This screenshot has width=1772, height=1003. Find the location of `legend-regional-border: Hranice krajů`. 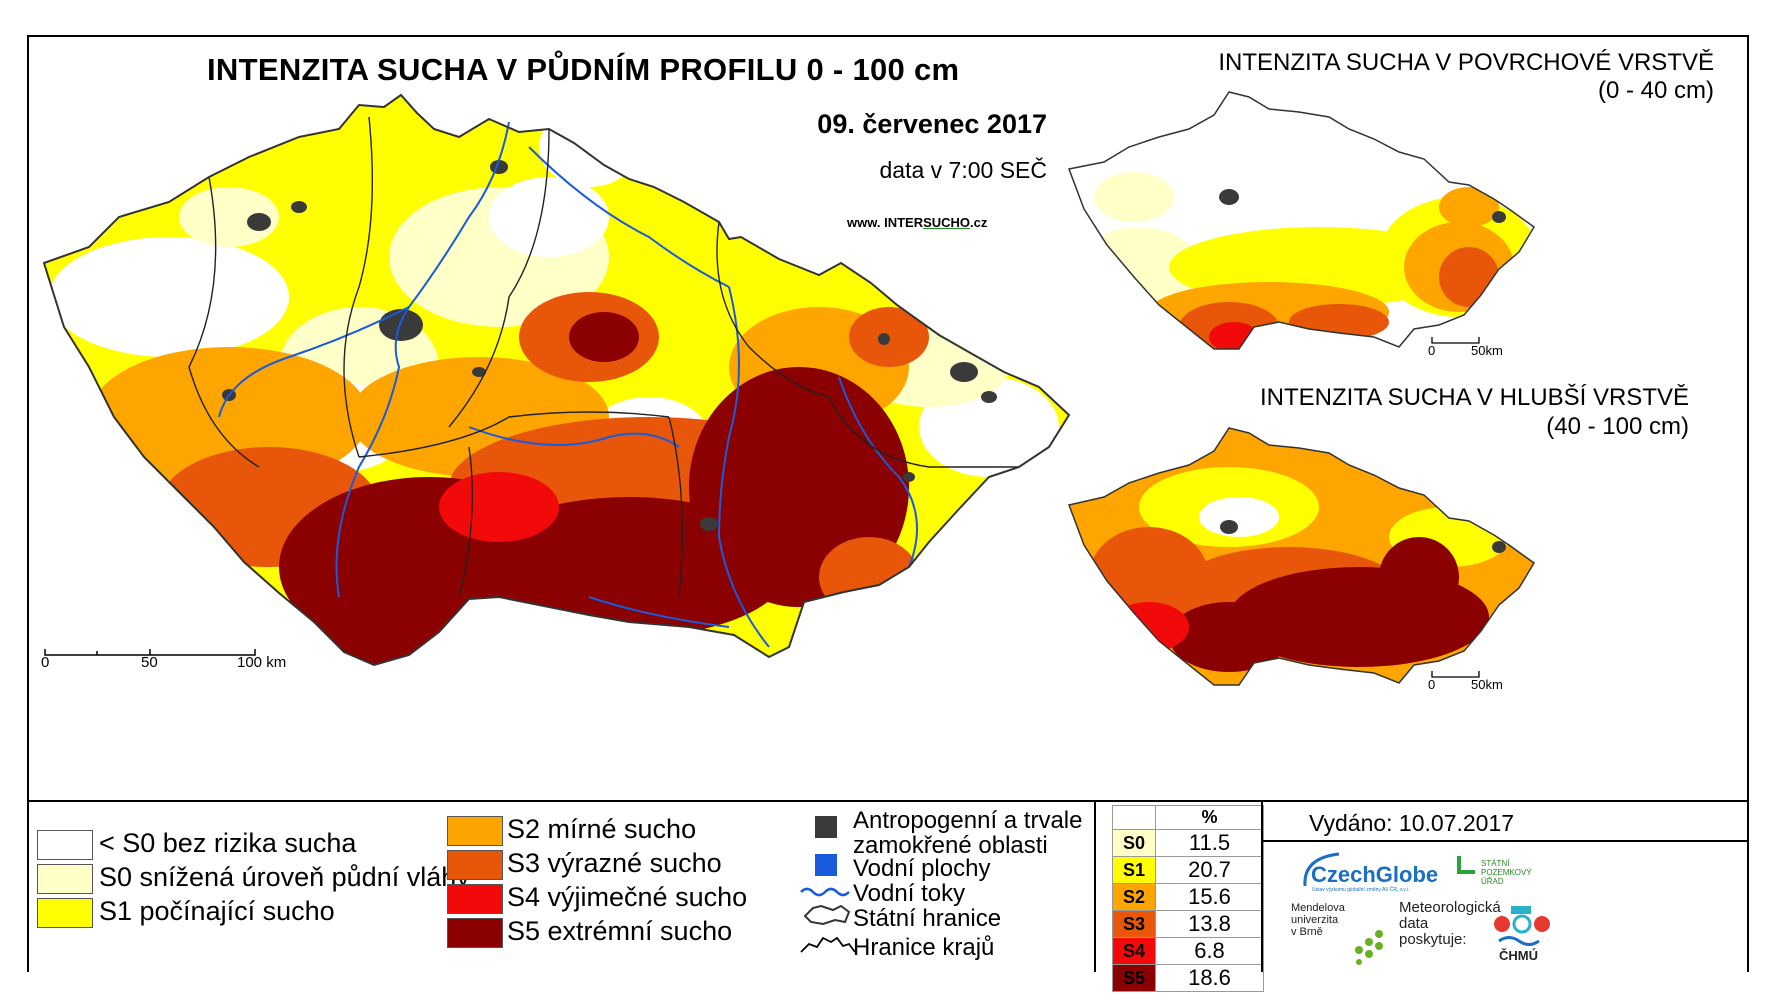

legend-regional-border: Hranice krajů is located at coordinates (924, 947).